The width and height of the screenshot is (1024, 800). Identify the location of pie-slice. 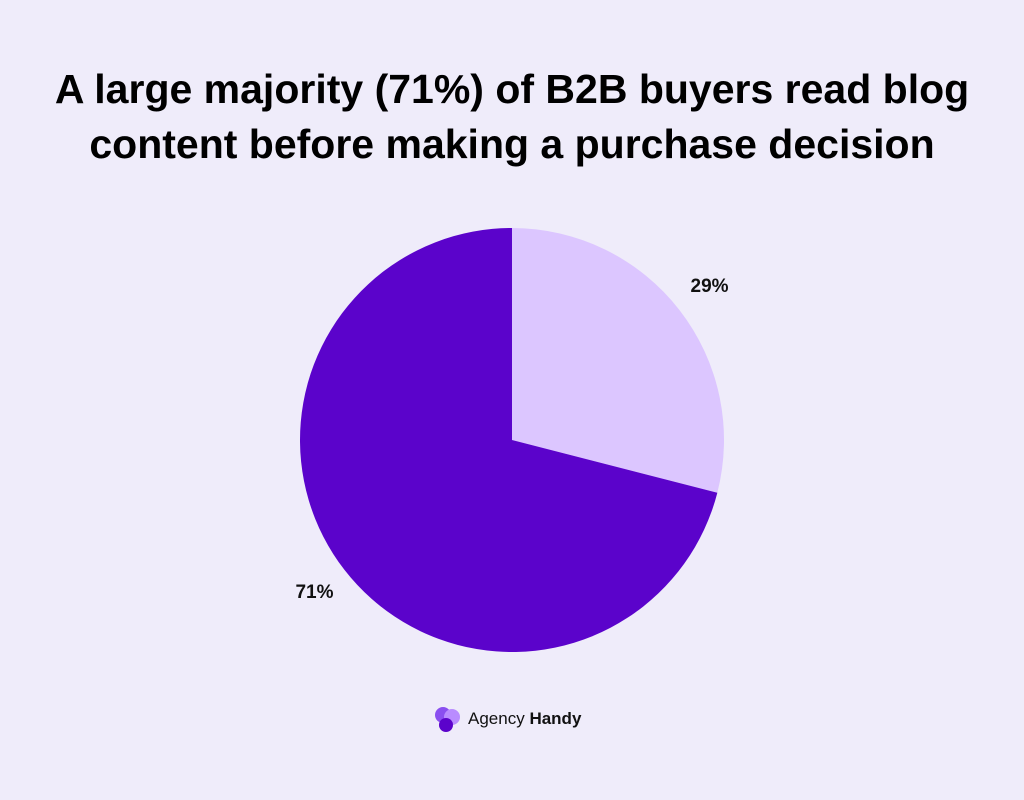
(618, 360).